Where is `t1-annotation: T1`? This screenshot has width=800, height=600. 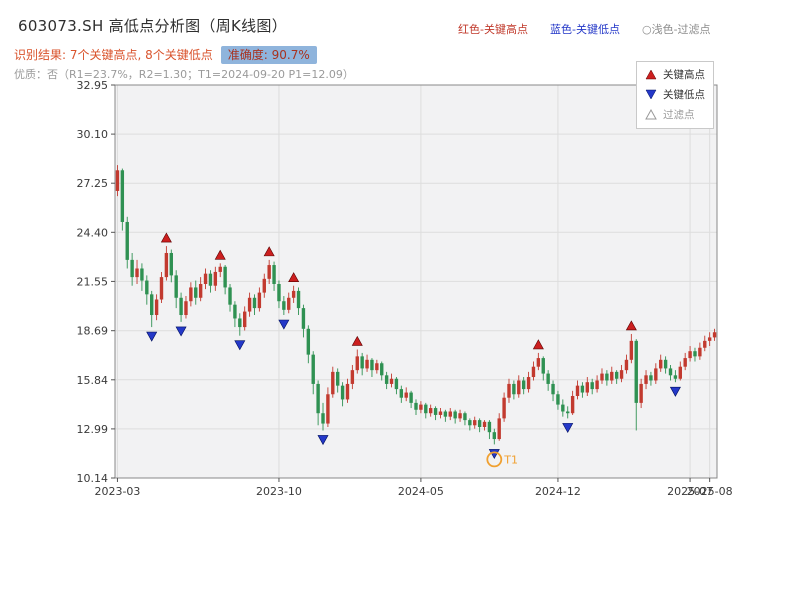
t1-annotation: T1 is located at coordinates (510, 459).